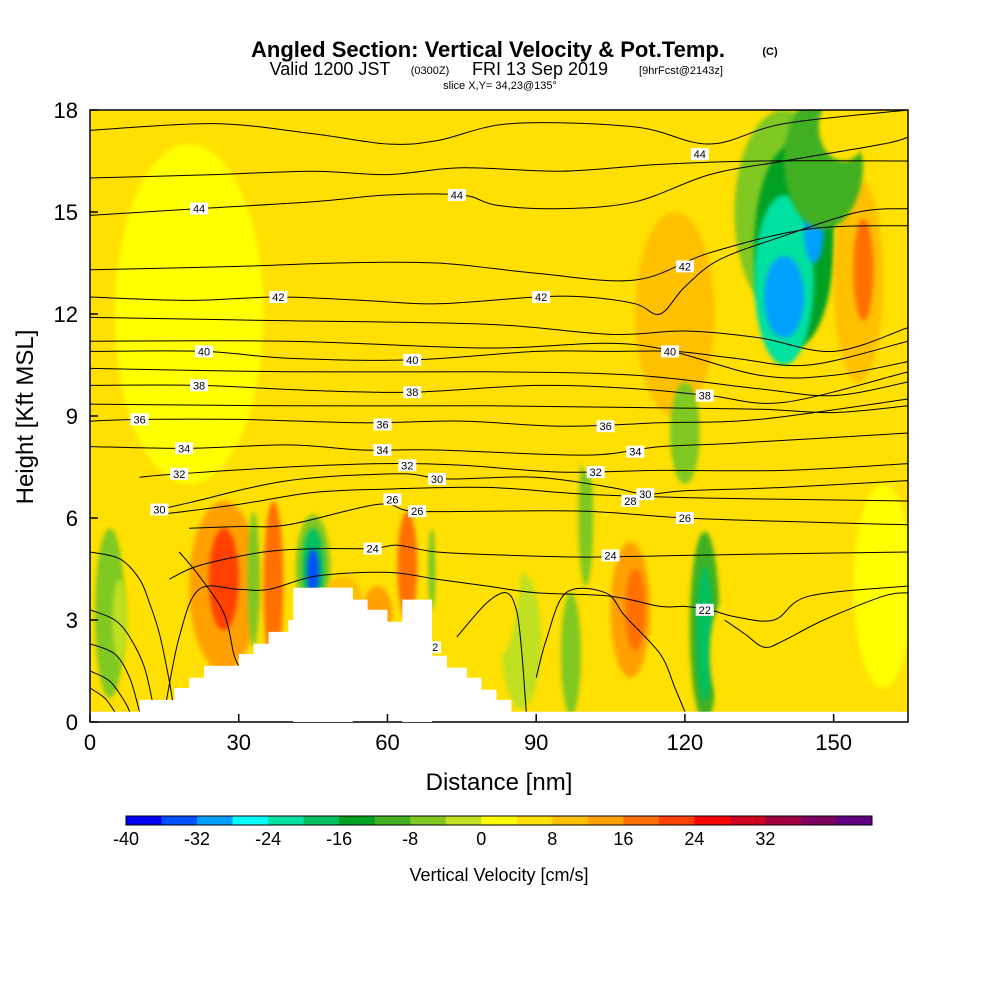  I want to click on y-tick-label: 0, so click(72, 722).